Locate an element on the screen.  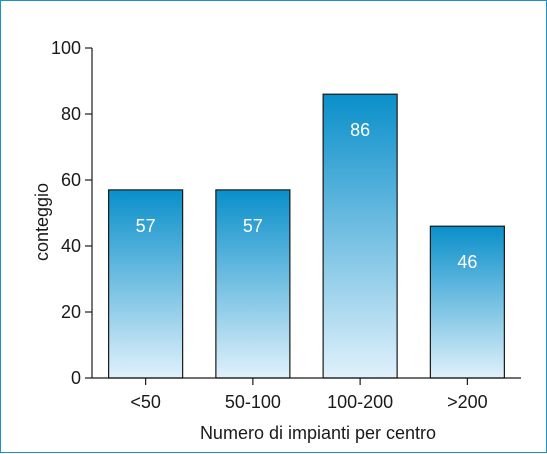
x-tick-label: 100-200 is located at coordinates (360, 402).